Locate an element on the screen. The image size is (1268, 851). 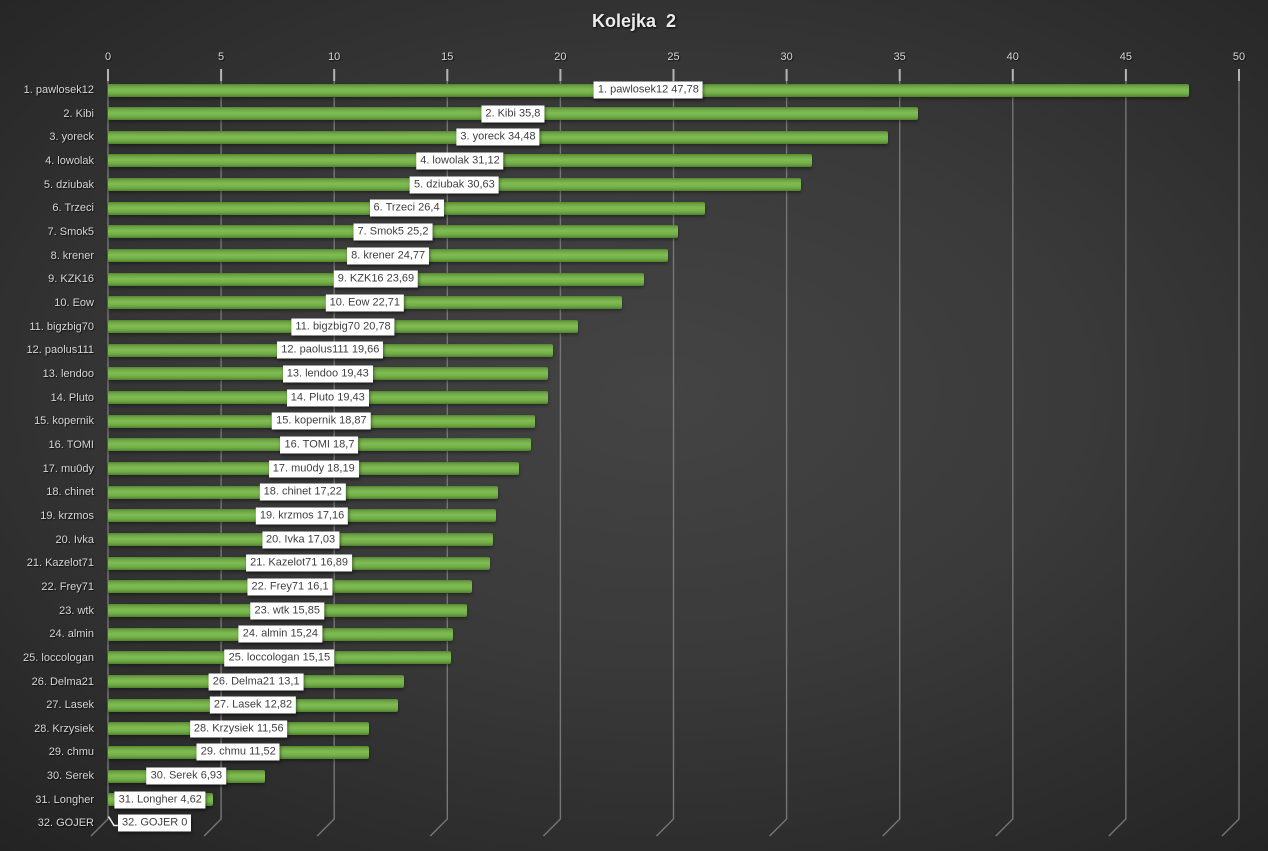
bar-data-label: 4. lowolak 31,12 is located at coordinates (460, 161).